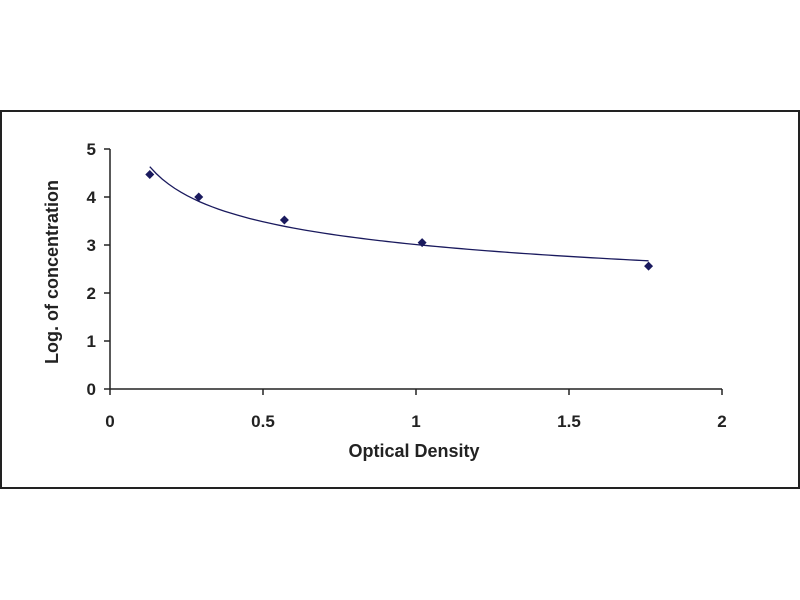  What do you see at coordinates (721, 421) in the screenshot?
I see `x-tick-label: 2` at bounding box center [721, 421].